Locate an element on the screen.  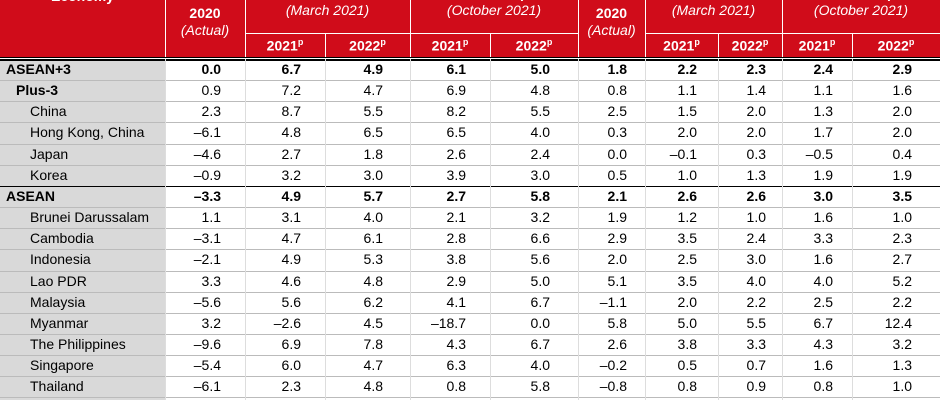
header-block: AREO 2021(March 2021) is located at coordinates (327, 9).